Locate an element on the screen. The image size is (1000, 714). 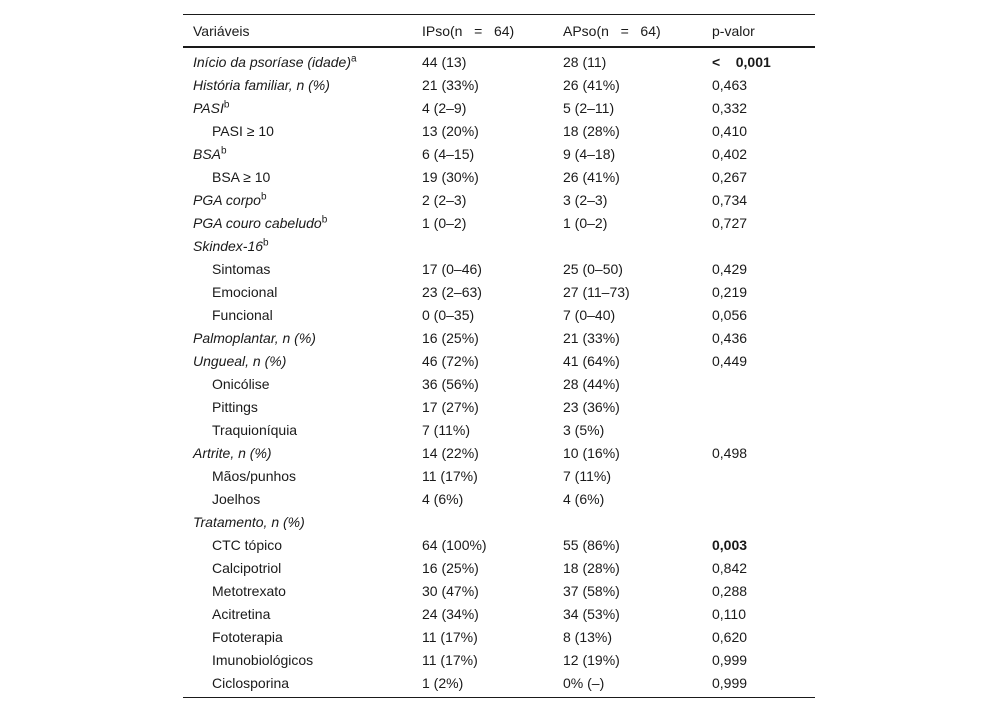
cell-pvalue: 0,429 is located at coordinates (730, 269).